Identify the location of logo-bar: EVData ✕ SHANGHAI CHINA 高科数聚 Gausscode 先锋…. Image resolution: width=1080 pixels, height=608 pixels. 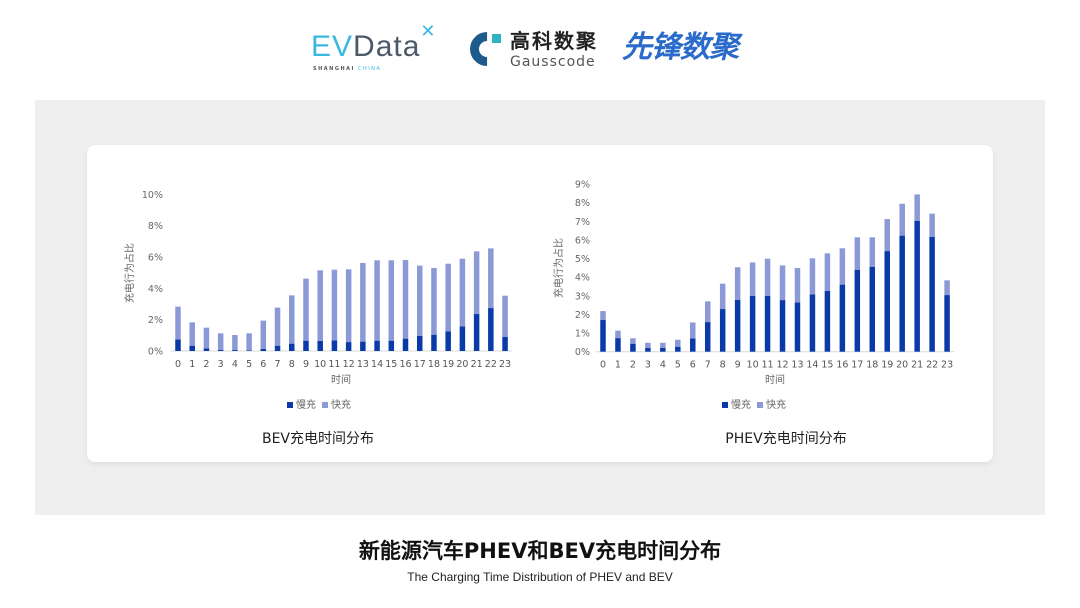
(540, 47).